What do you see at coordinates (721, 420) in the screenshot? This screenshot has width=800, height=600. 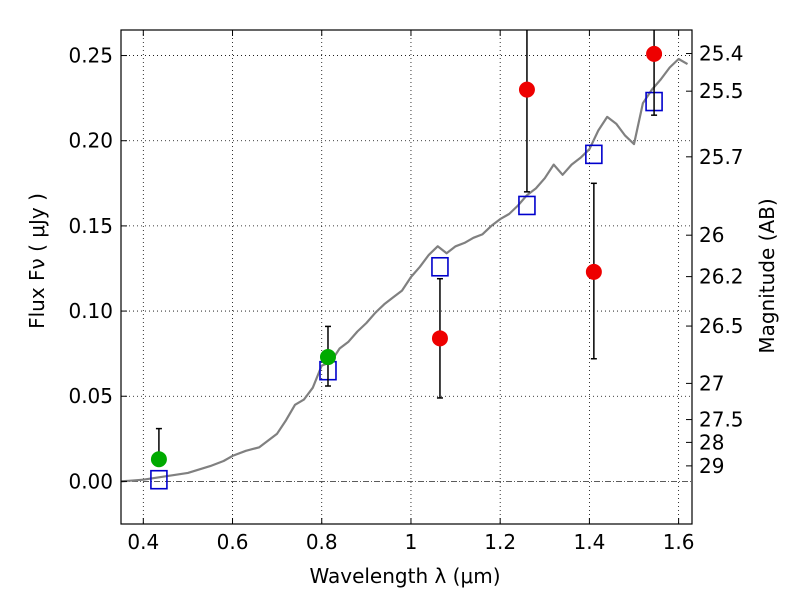 I see `mag-tick-label: 27.5` at bounding box center [721, 420].